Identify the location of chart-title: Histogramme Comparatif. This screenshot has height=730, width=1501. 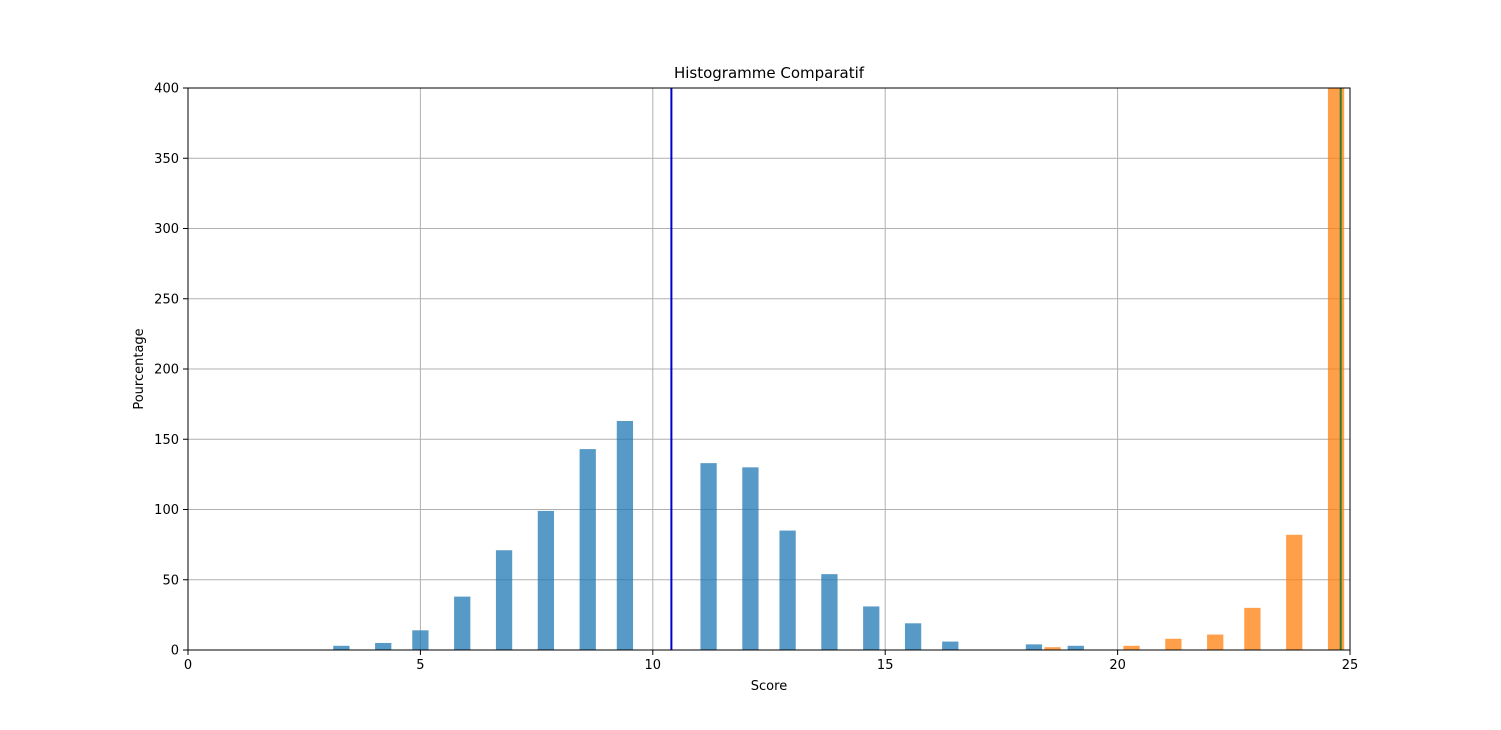
(769, 73).